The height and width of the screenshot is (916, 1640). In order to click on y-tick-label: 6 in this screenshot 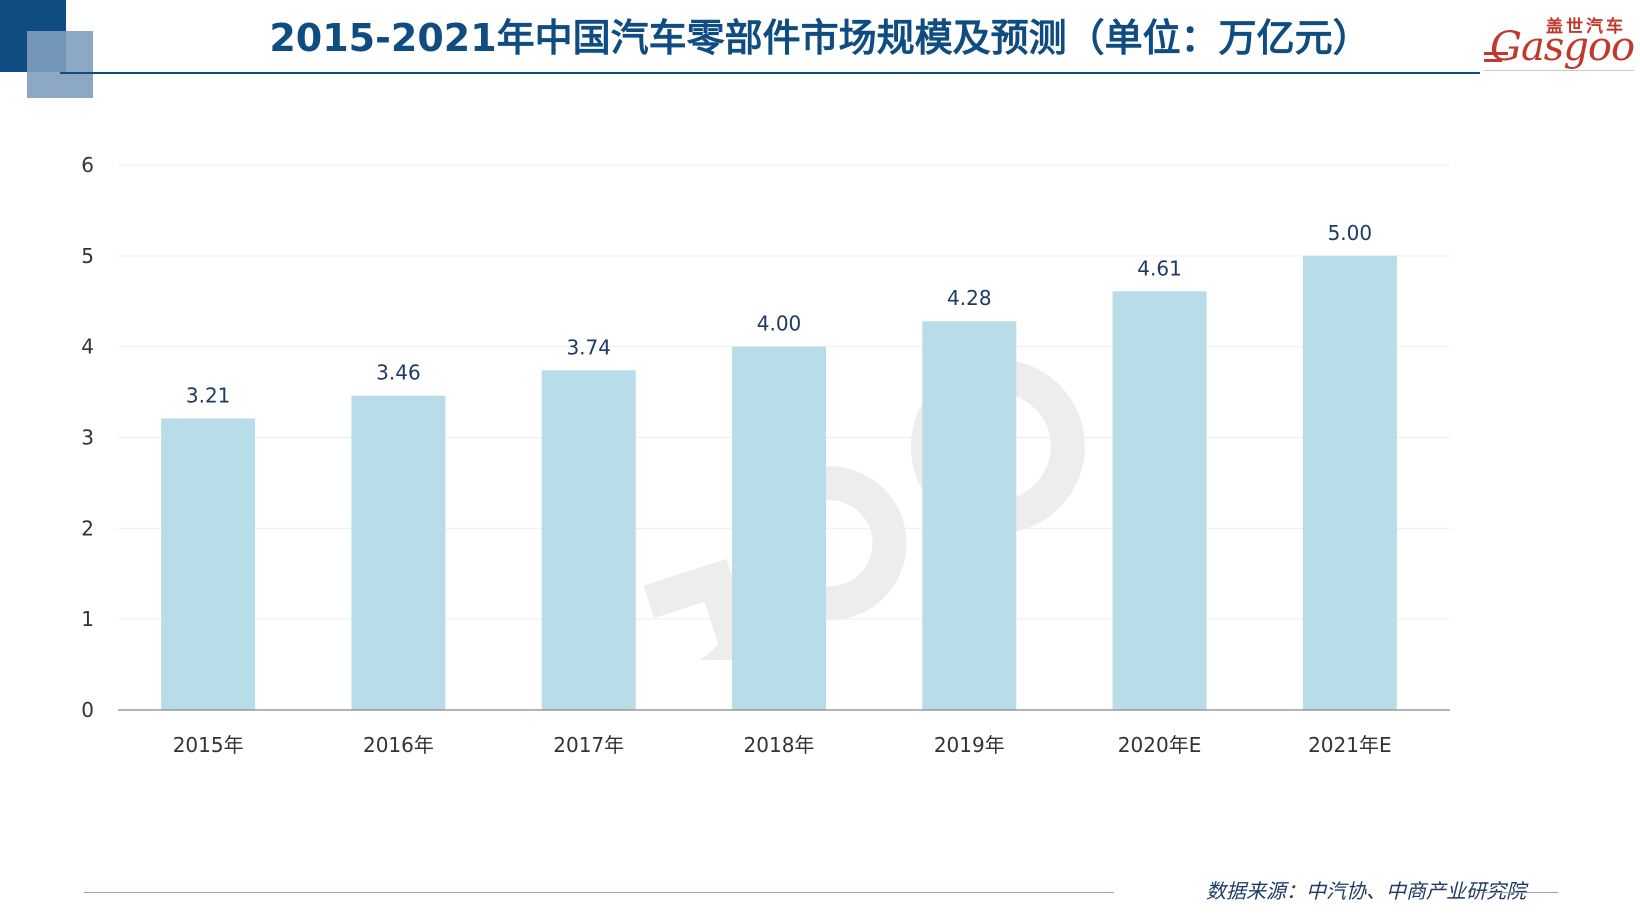, I will do `click(87, 165)`.